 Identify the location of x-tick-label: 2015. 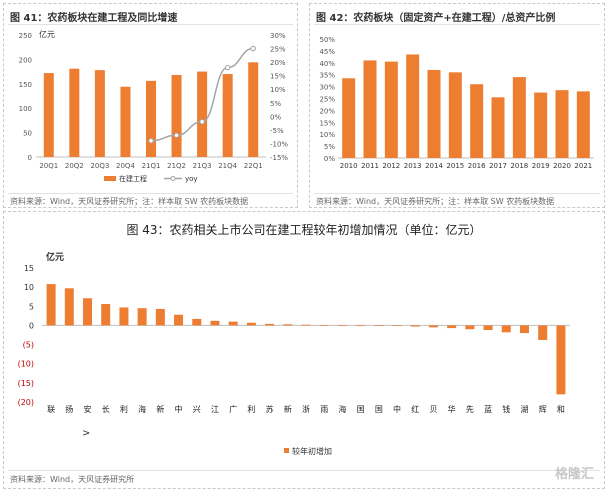
(455, 166).